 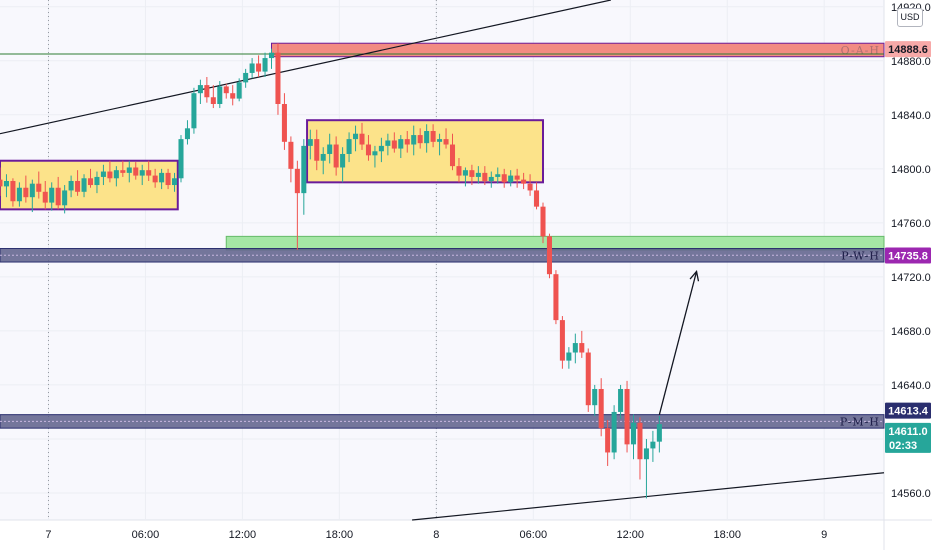 What do you see at coordinates (911, 278) in the screenshot?
I see `y-tick-label: 14720.0` at bounding box center [911, 278].